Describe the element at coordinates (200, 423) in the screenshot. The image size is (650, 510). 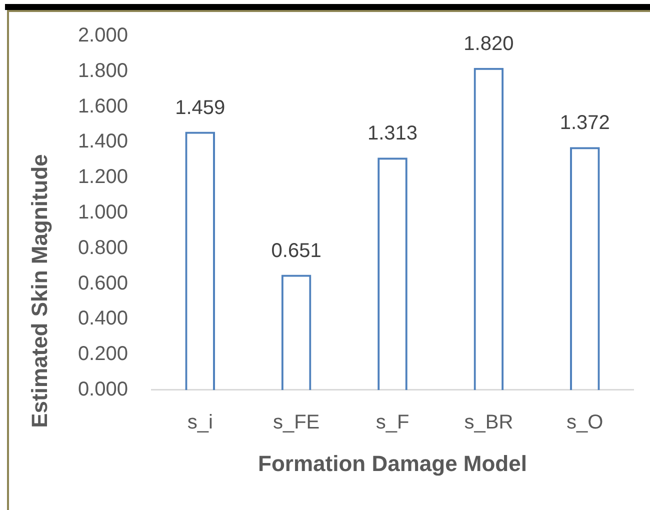
I see `x-tick-label: s_i` at that location.